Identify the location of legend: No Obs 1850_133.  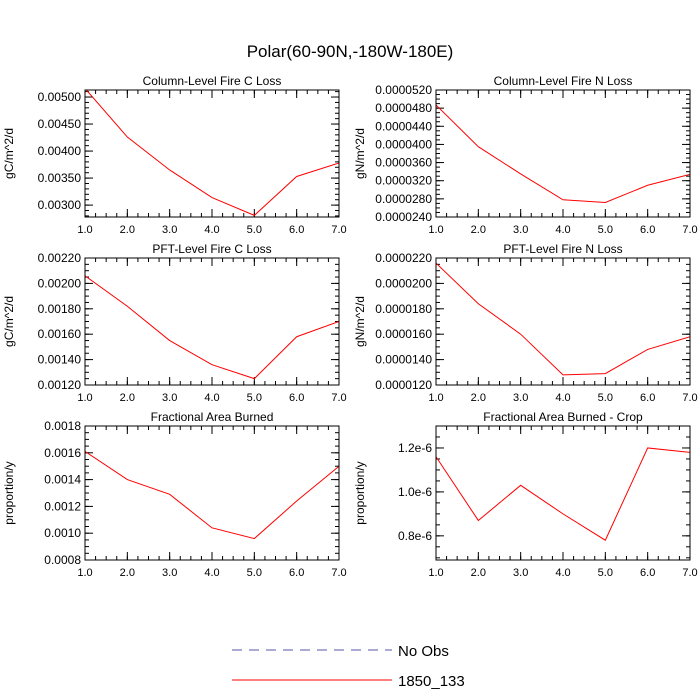
(348, 666).